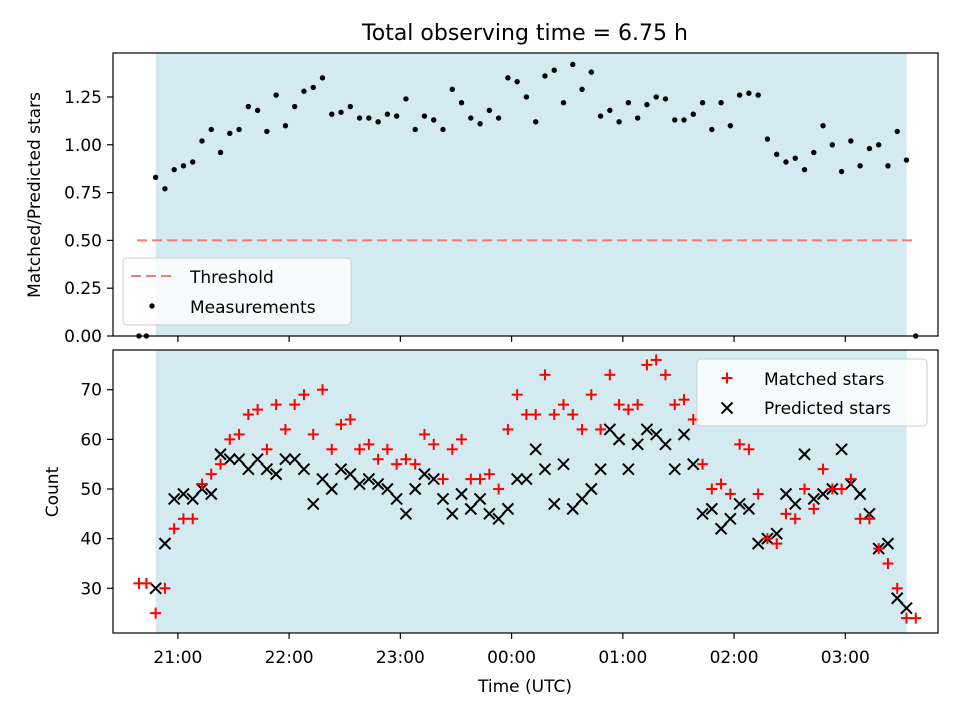 The height and width of the screenshot is (720, 960). What do you see at coordinates (83, 194) in the screenshot?
I see `y-tick-label: 0.75` at bounding box center [83, 194].